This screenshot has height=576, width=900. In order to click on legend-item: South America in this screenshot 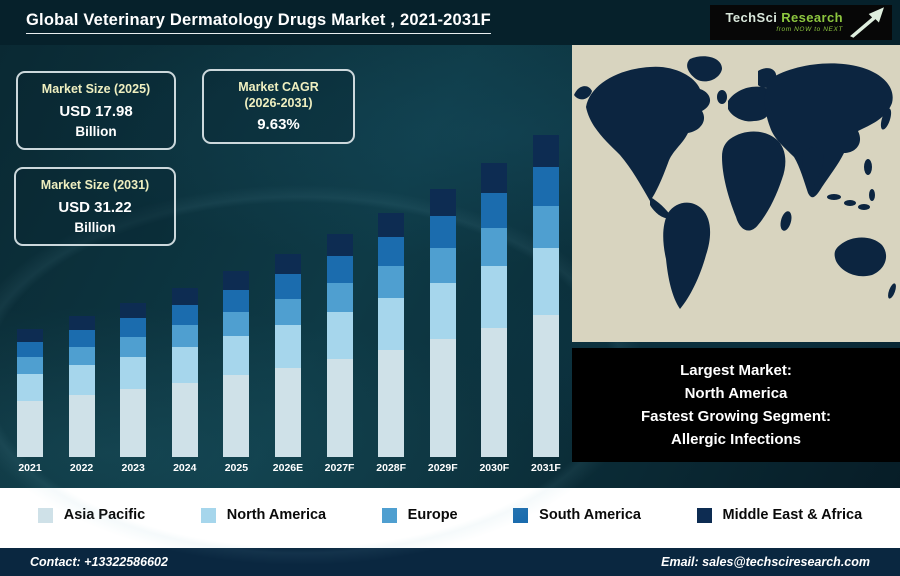, I will do `click(577, 515)`.